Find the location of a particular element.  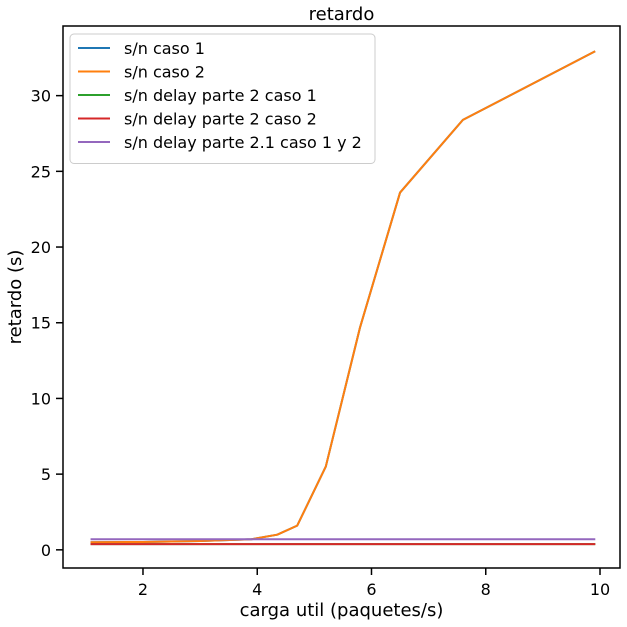

x-tick-label: 8 is located at coordinates (486, 589).